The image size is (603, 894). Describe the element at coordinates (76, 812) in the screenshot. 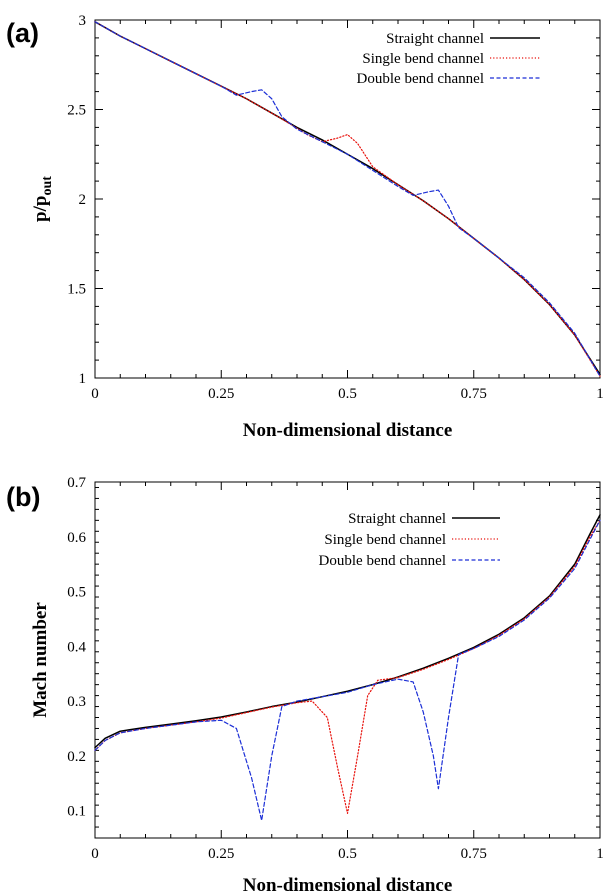

I see `y-tick-label: 0.1` at that location.